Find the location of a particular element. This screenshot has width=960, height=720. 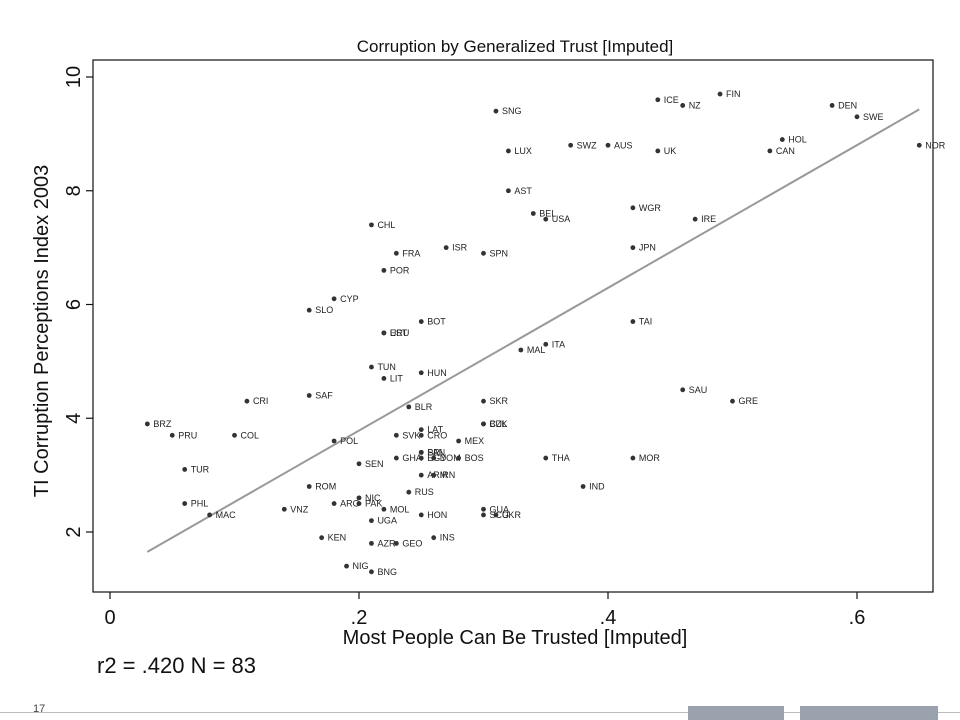

point-label: THA is located at coordinates (561, 458).